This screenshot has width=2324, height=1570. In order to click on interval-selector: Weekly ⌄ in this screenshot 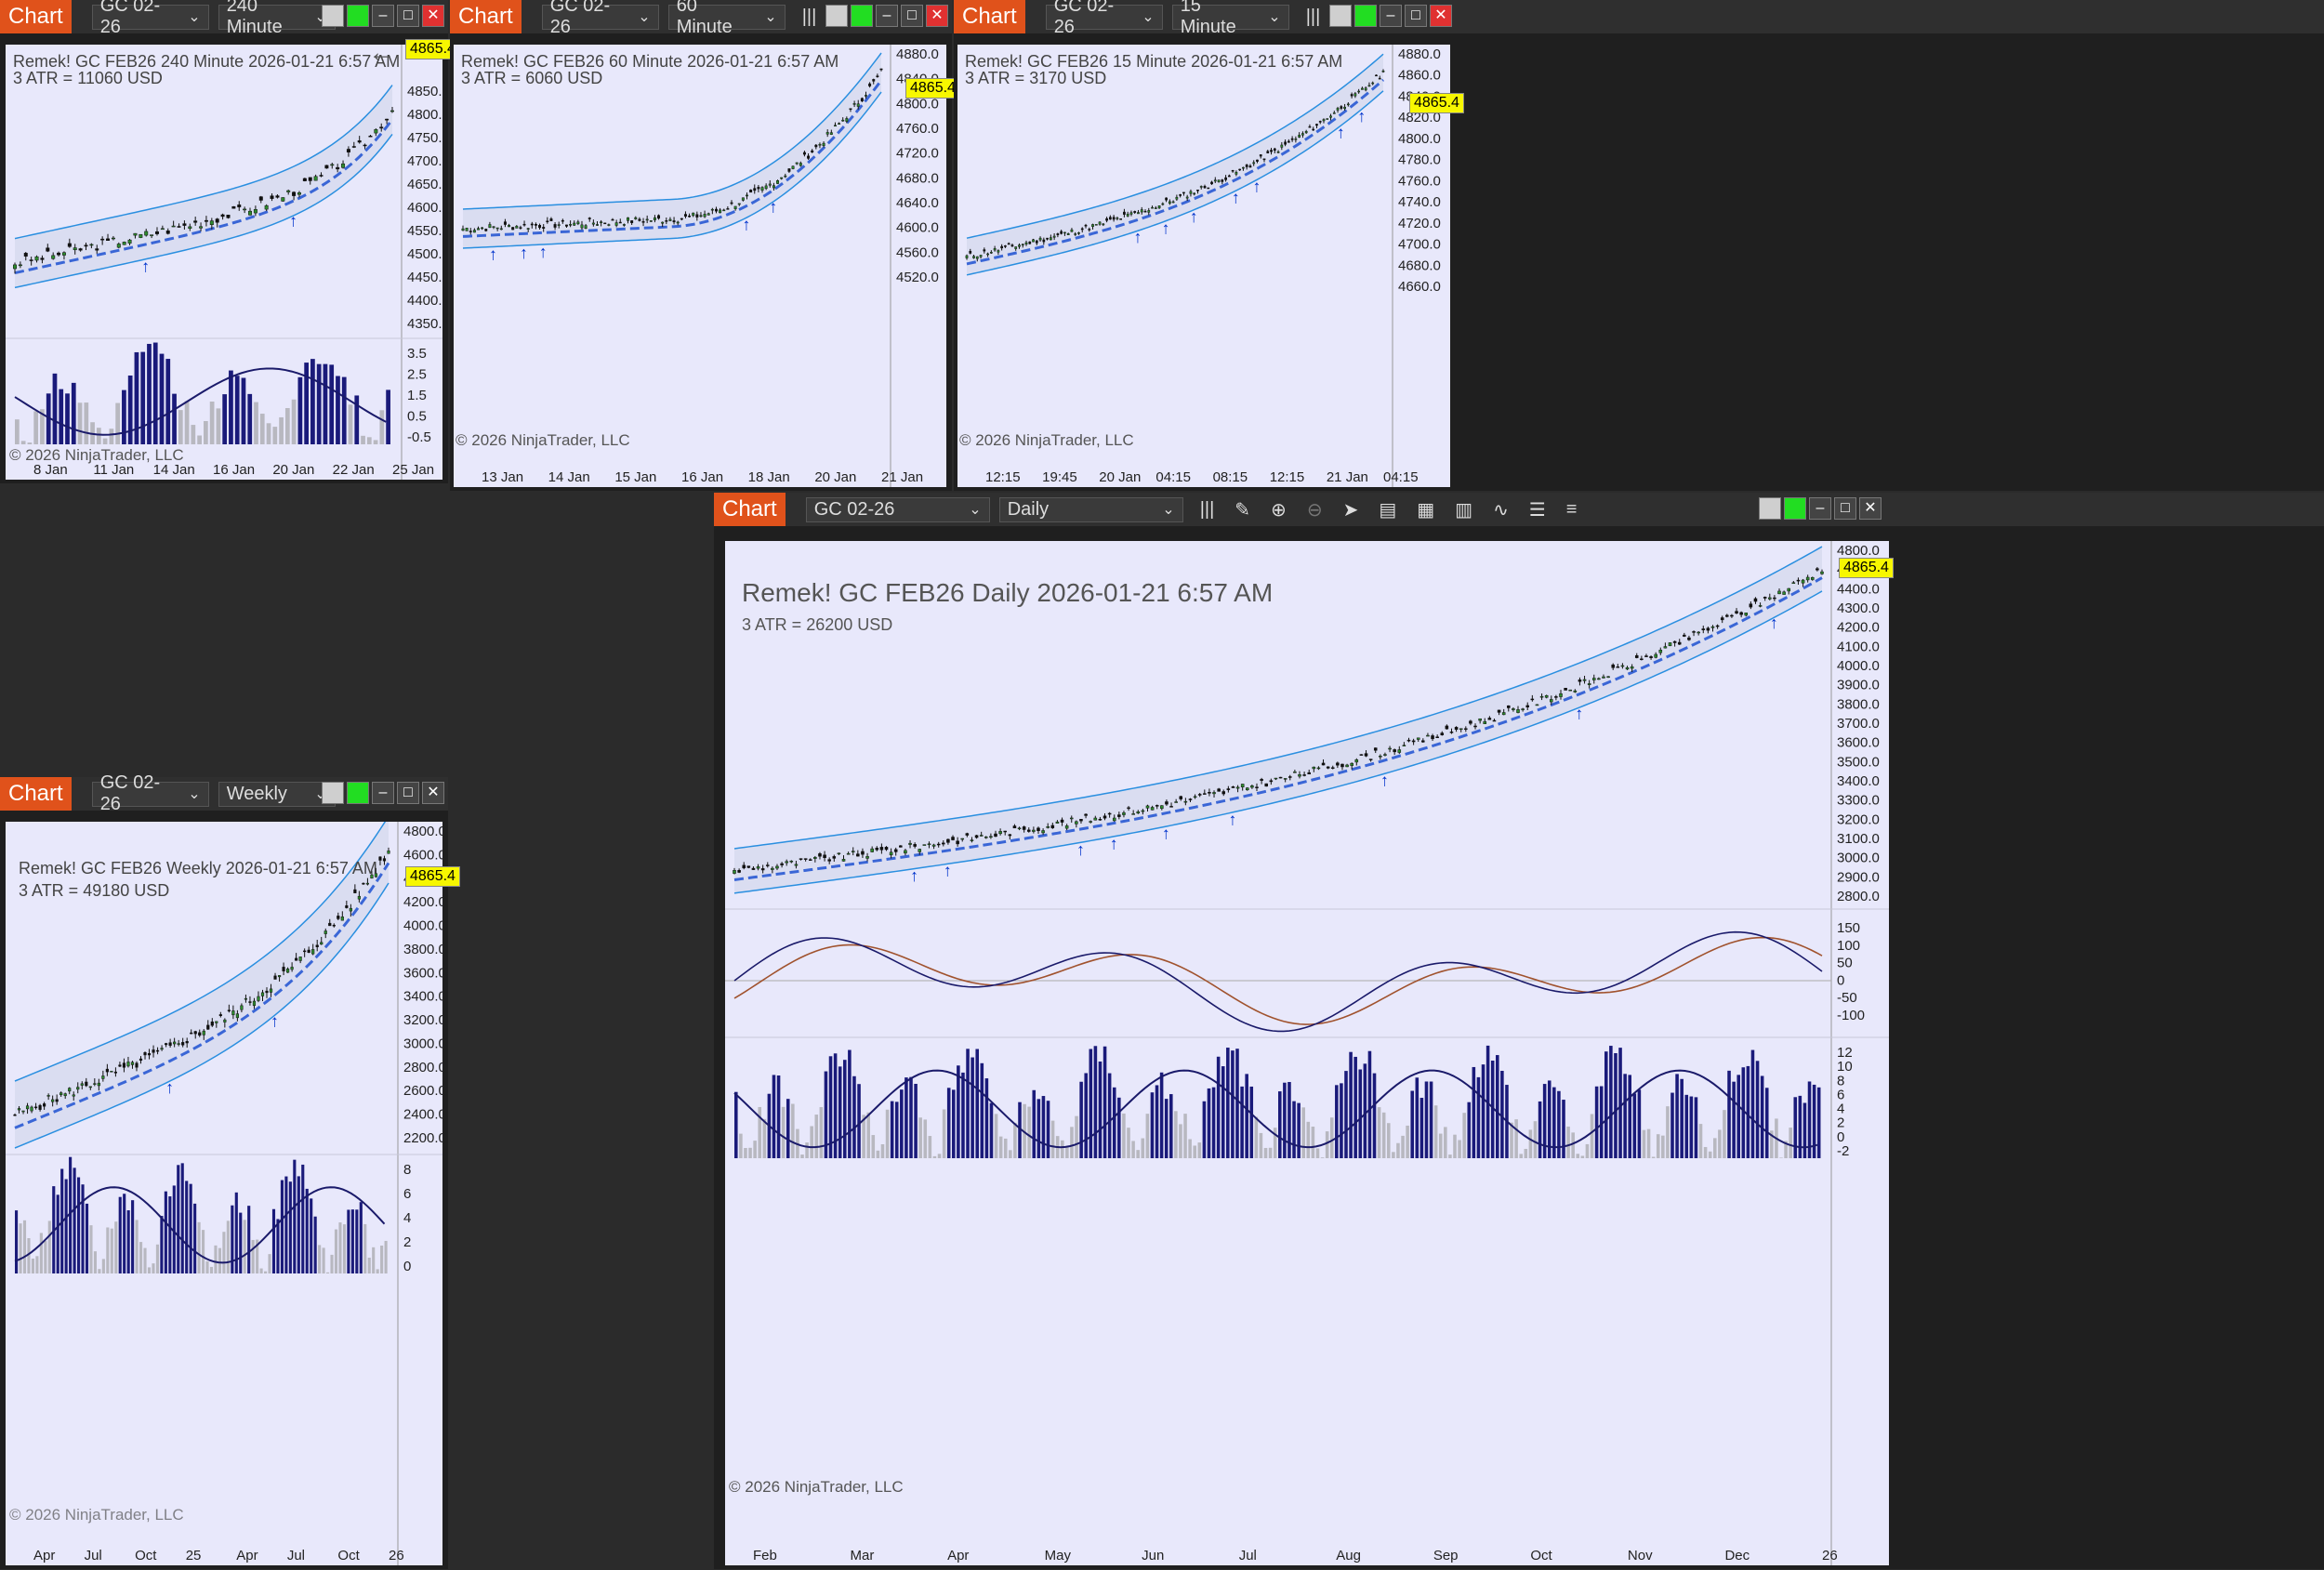, I will do `click(277, 794)`.